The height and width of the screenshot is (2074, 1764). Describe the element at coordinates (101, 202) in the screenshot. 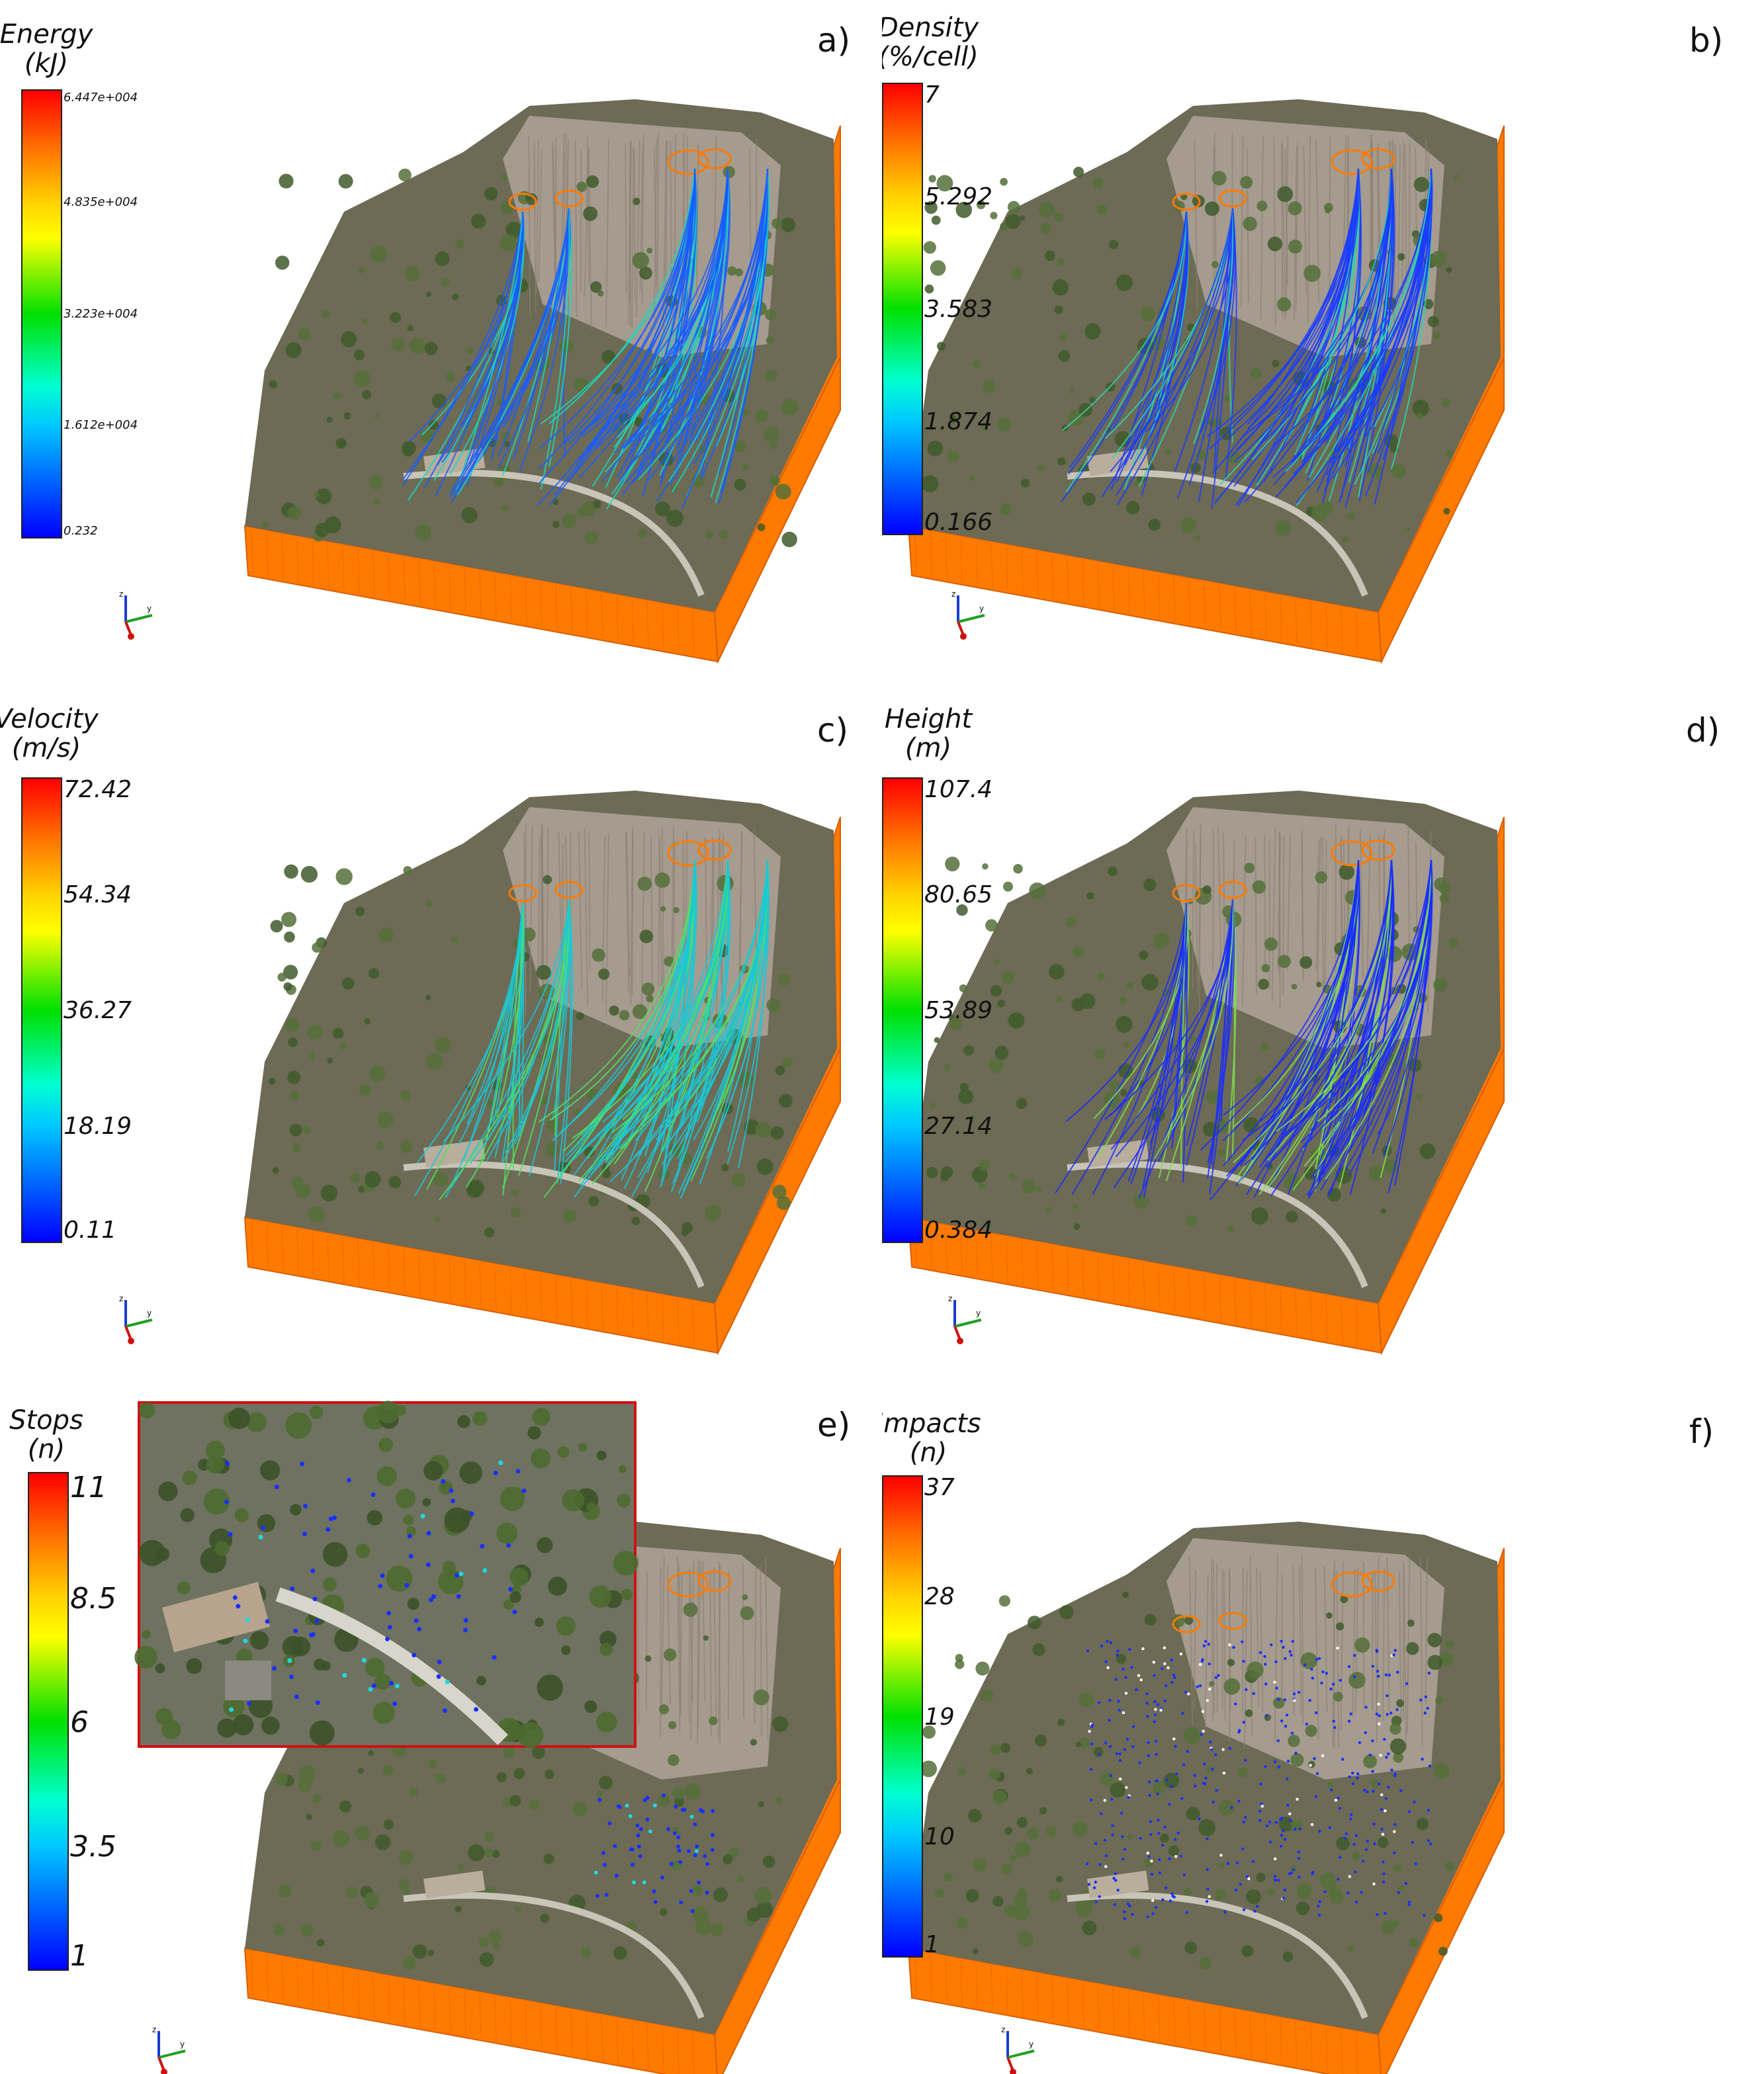

I see `colorbar-tick: 4.835e+004` at that location.